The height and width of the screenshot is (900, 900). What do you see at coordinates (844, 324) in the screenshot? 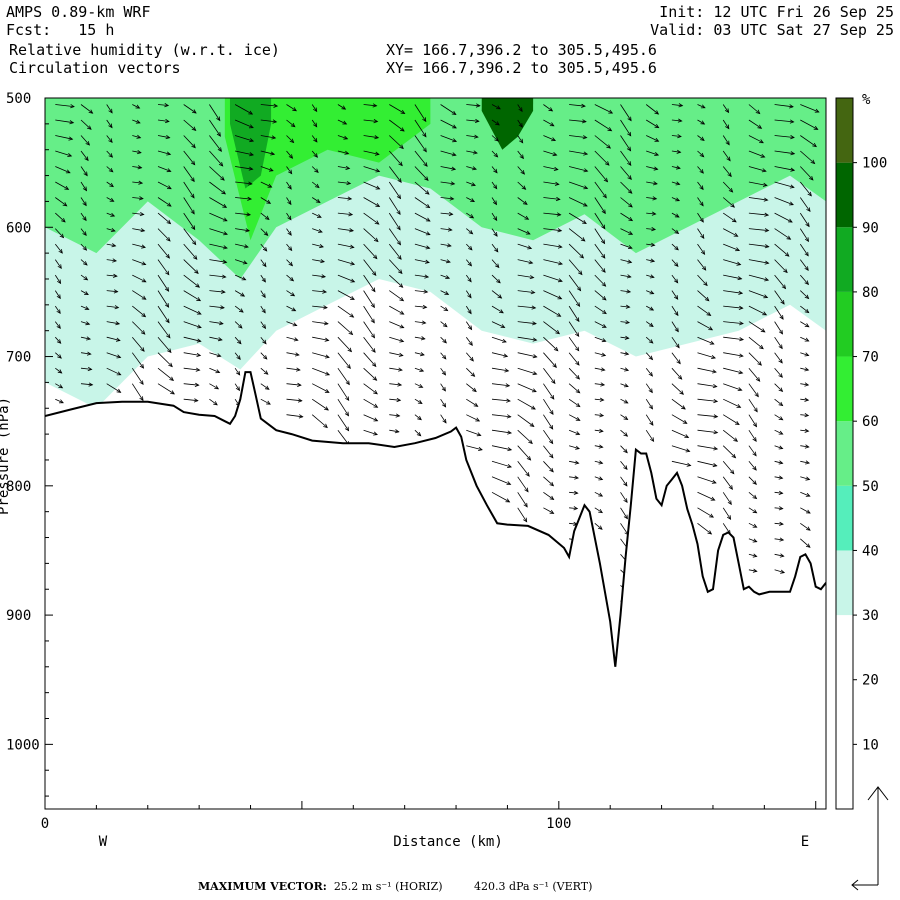
I see `colorbar-swatch` at bounding box center [844, 324].